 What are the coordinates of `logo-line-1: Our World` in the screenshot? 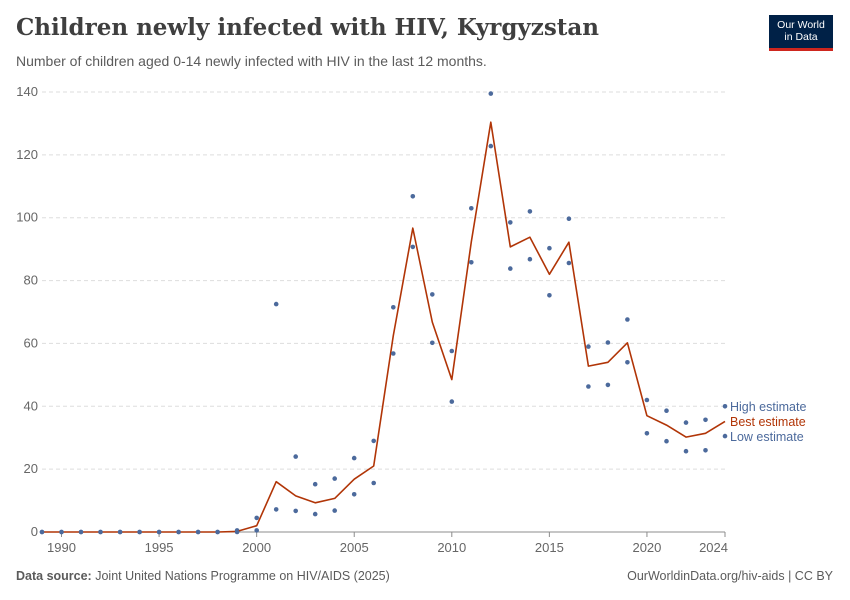 It's located at (801, 25).